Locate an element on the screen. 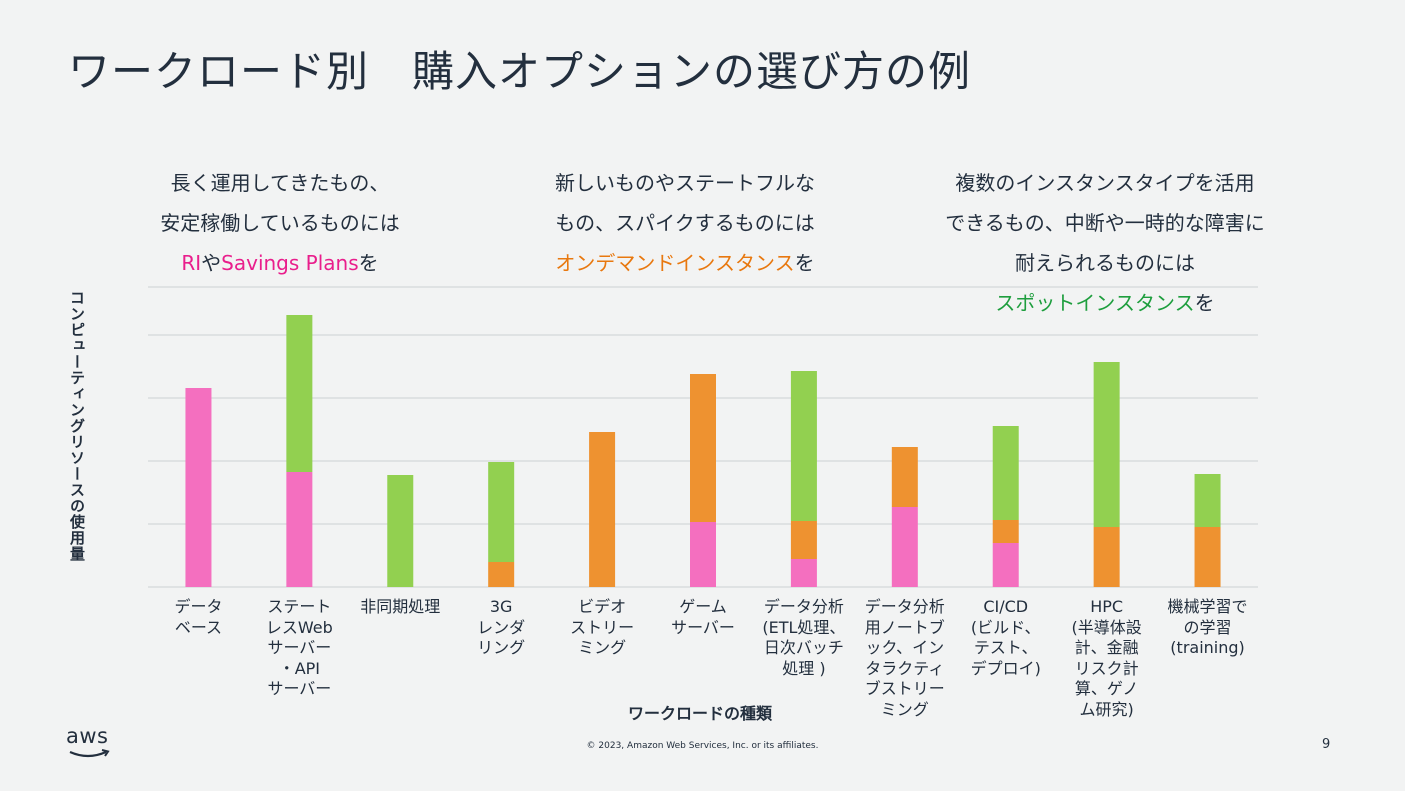 This screenshot has height=791, width=1405. aws-logo: aws is located at coordinates (90, 743).